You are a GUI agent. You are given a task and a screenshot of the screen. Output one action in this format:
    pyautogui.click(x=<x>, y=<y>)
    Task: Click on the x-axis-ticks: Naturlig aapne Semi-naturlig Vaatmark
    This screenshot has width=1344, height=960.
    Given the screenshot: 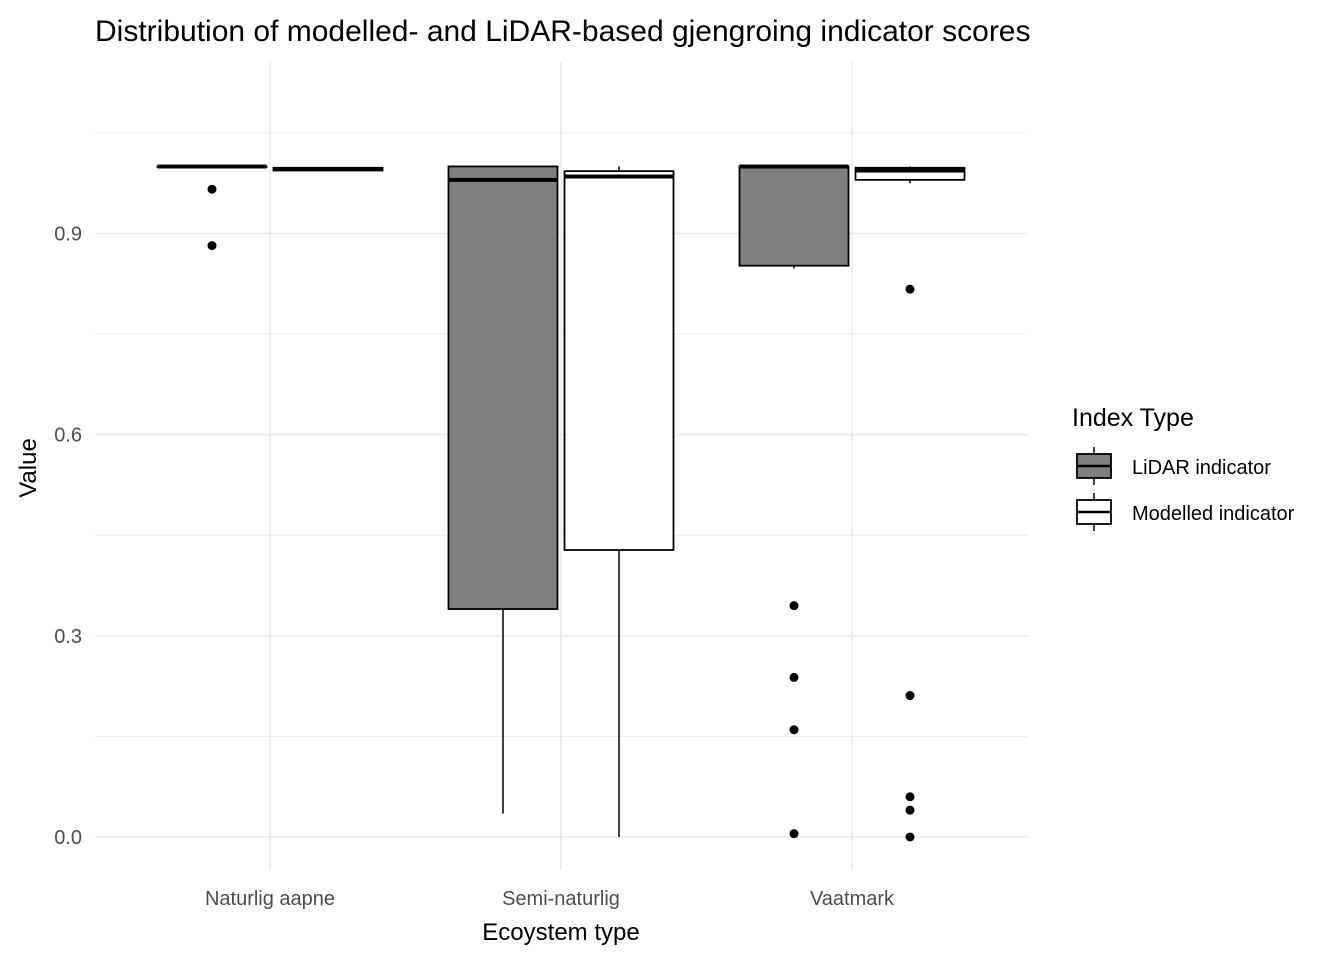 What is the action you would take?
    pyautogui.click(x=550, y=899)
    